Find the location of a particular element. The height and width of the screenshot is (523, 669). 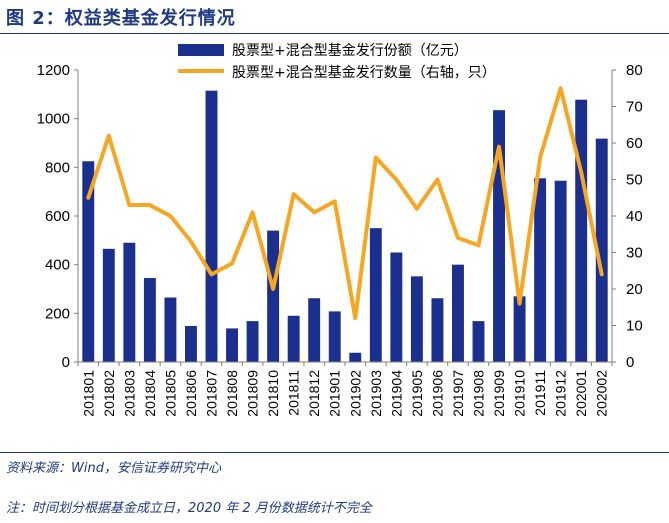

left-tick-label: 800 is located at coordinates (57, 167).